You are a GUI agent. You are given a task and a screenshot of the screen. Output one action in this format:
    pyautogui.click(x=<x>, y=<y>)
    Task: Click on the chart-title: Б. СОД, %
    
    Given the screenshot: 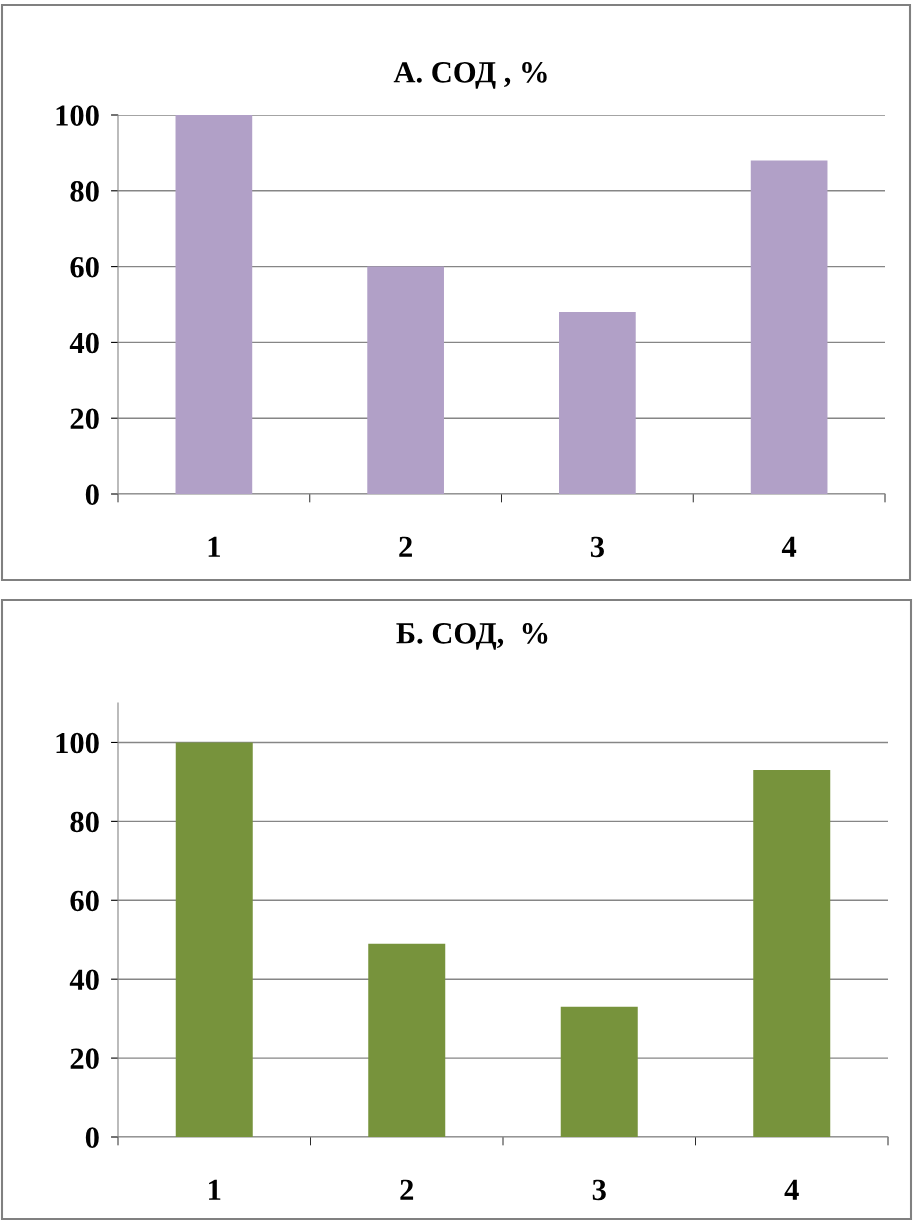 What is the action you would take?
    pyautogui.click(x=472, y=636)
    